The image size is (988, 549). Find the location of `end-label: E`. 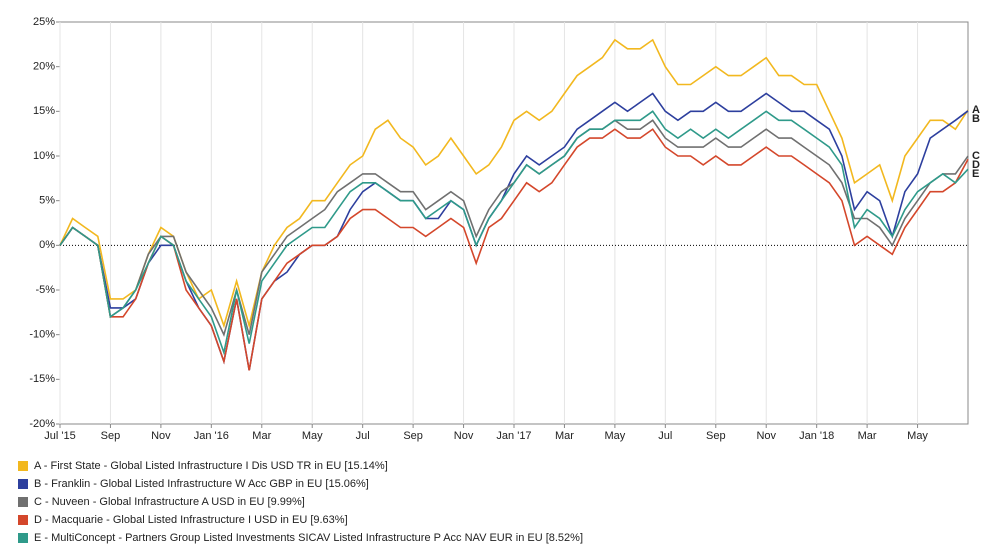

end-label: E is located at coordinates (975, 174).